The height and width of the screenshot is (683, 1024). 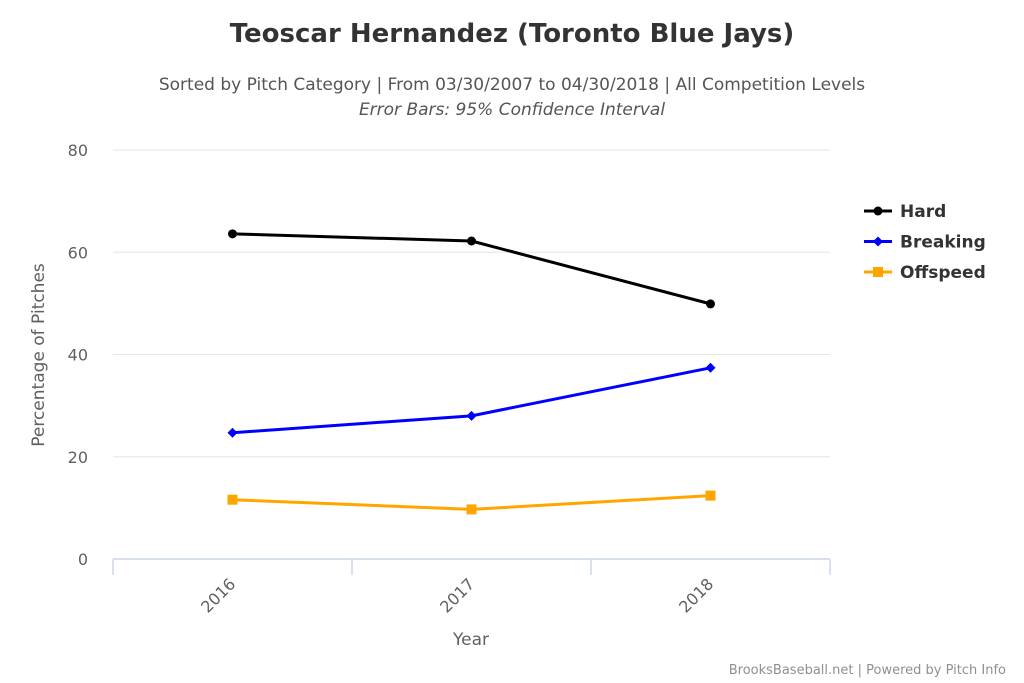 What do you see at coordinates (218, 595) in the screenshot?
I see `x-tick-label: 2016` at bounding box center [218, 595].